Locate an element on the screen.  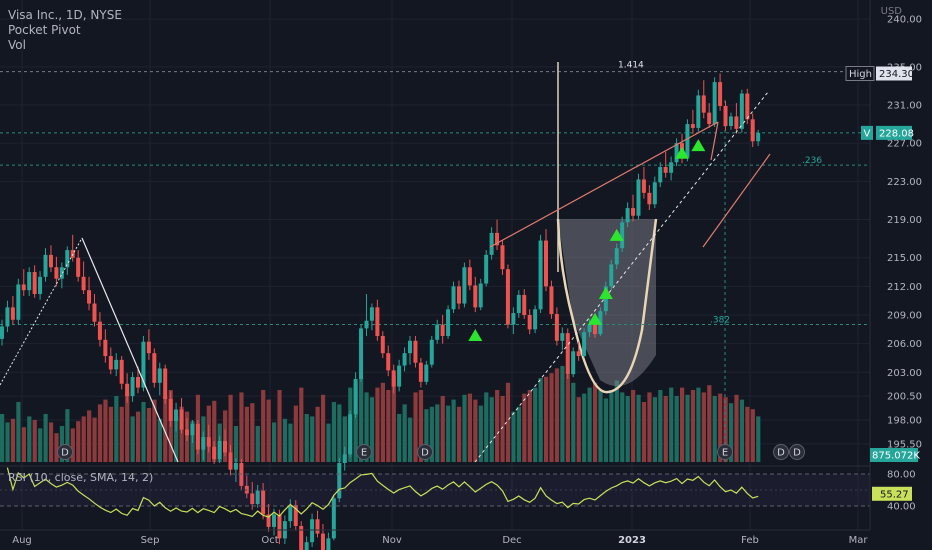
last-symbol-box is located at coordinates (867, 132).